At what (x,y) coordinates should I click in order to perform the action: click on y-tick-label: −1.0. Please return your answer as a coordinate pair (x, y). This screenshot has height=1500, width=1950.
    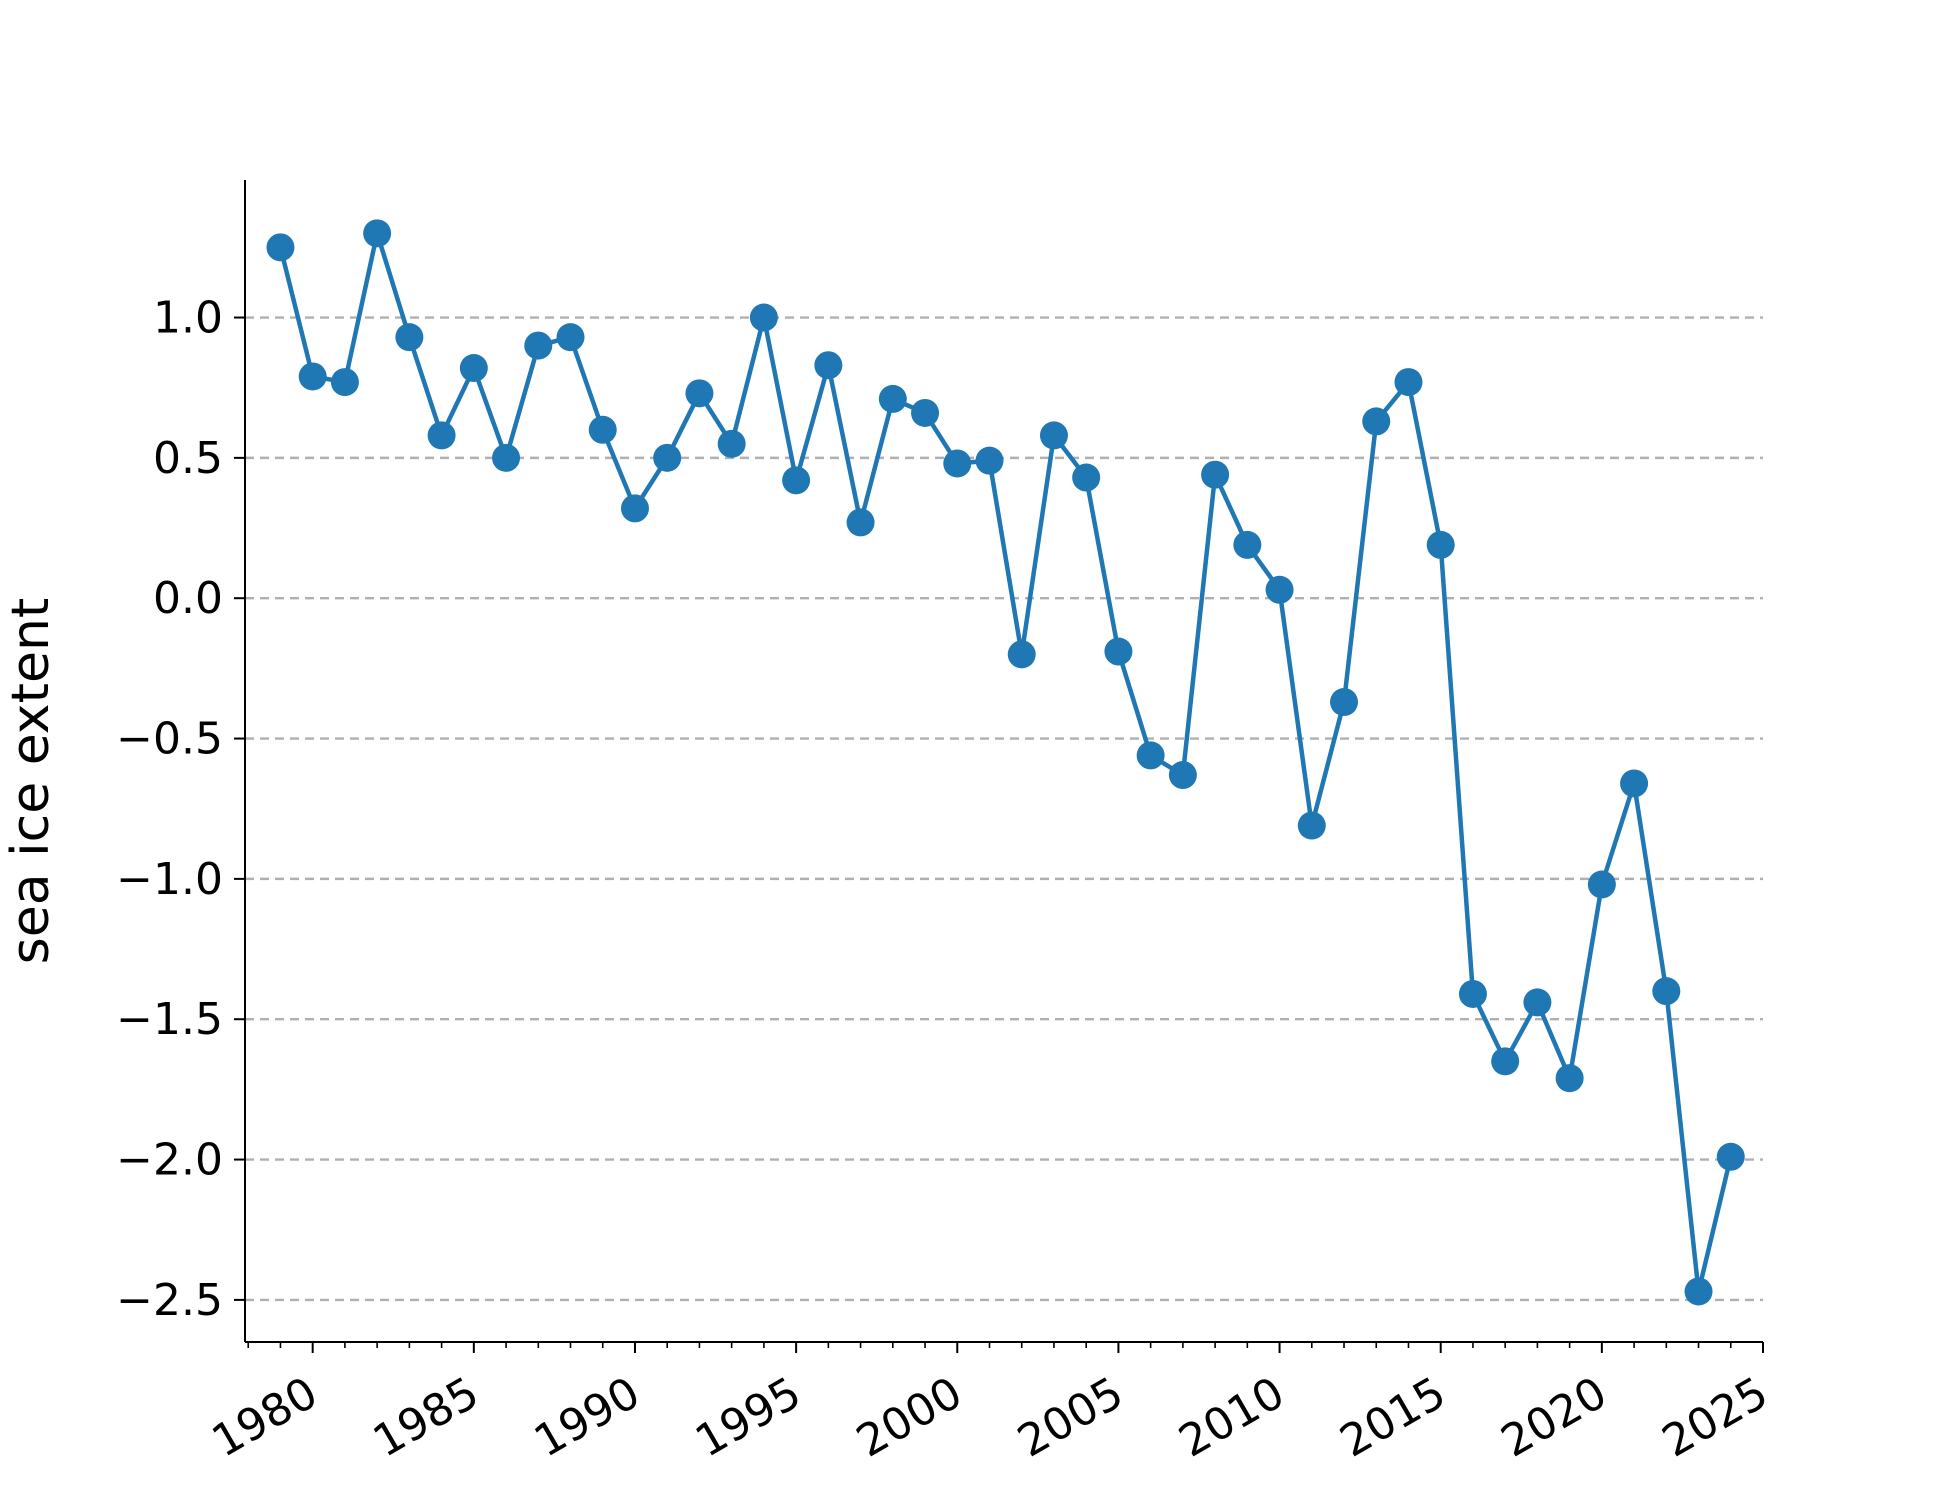
    Looking at the image, I should click on (169, 879).